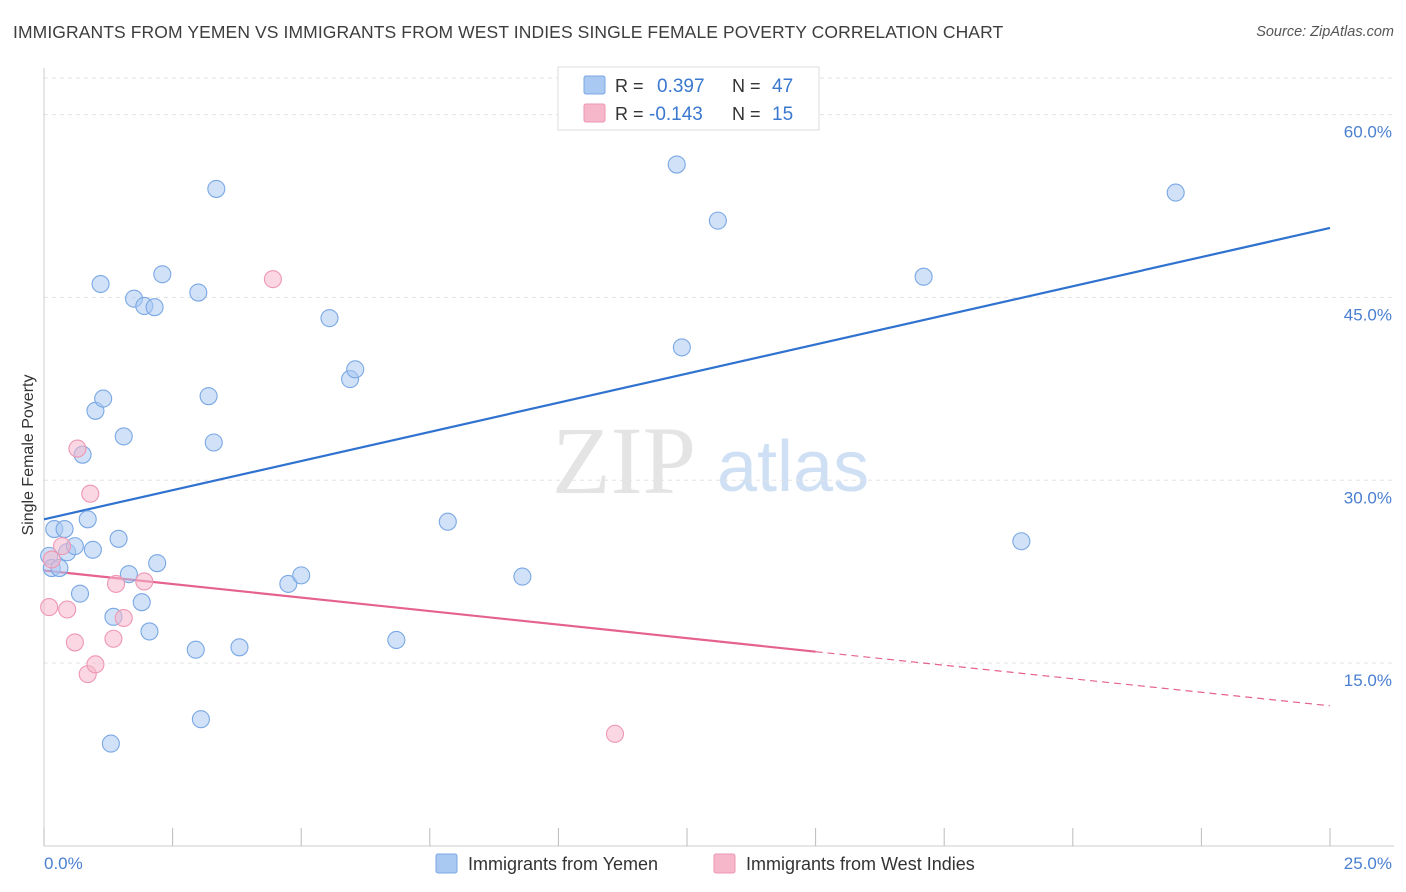 Image resolution: width=1406 pixels, height=892 pixels. I want to click on y-tick-label: 30.0%, so click(1368, 497).